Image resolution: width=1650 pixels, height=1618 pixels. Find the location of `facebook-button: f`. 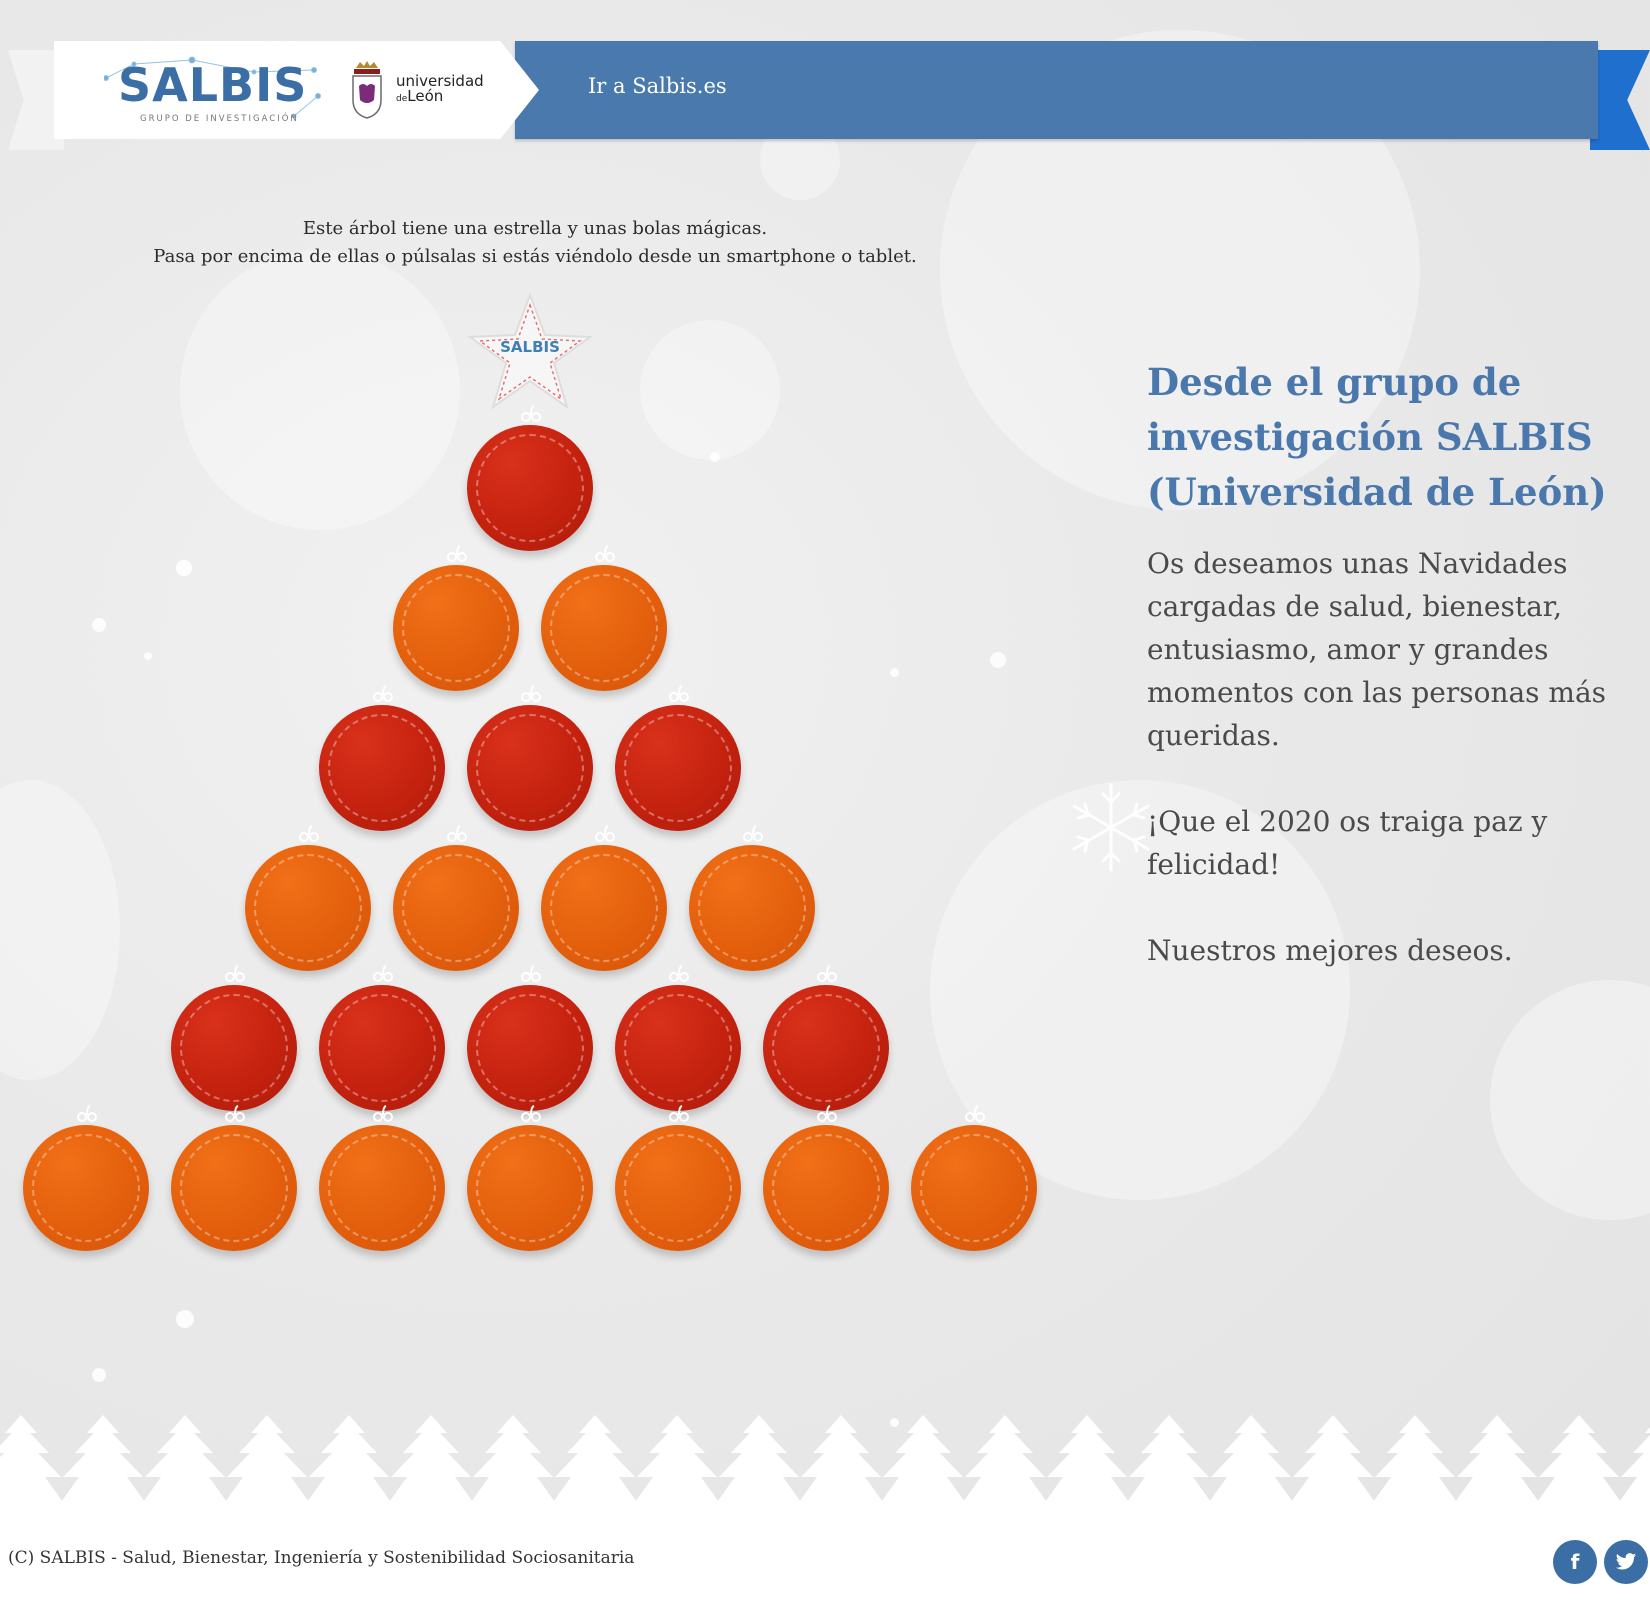

facebook-button: f is located at coordinates (1575, 1562).